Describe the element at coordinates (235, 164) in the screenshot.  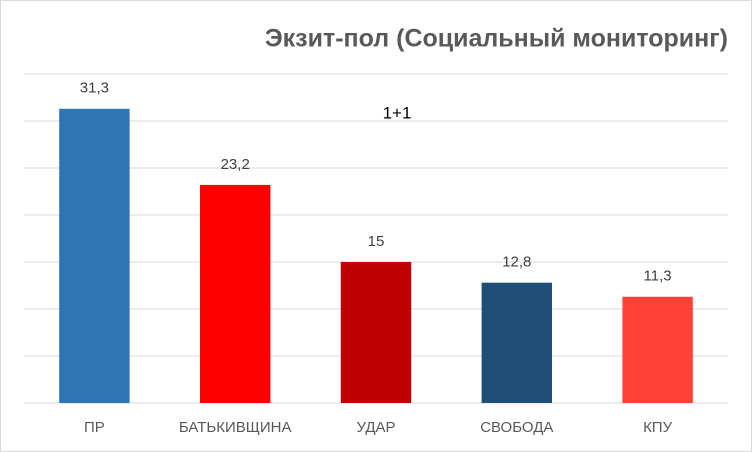
I see `data-label: 23,2` at that location.